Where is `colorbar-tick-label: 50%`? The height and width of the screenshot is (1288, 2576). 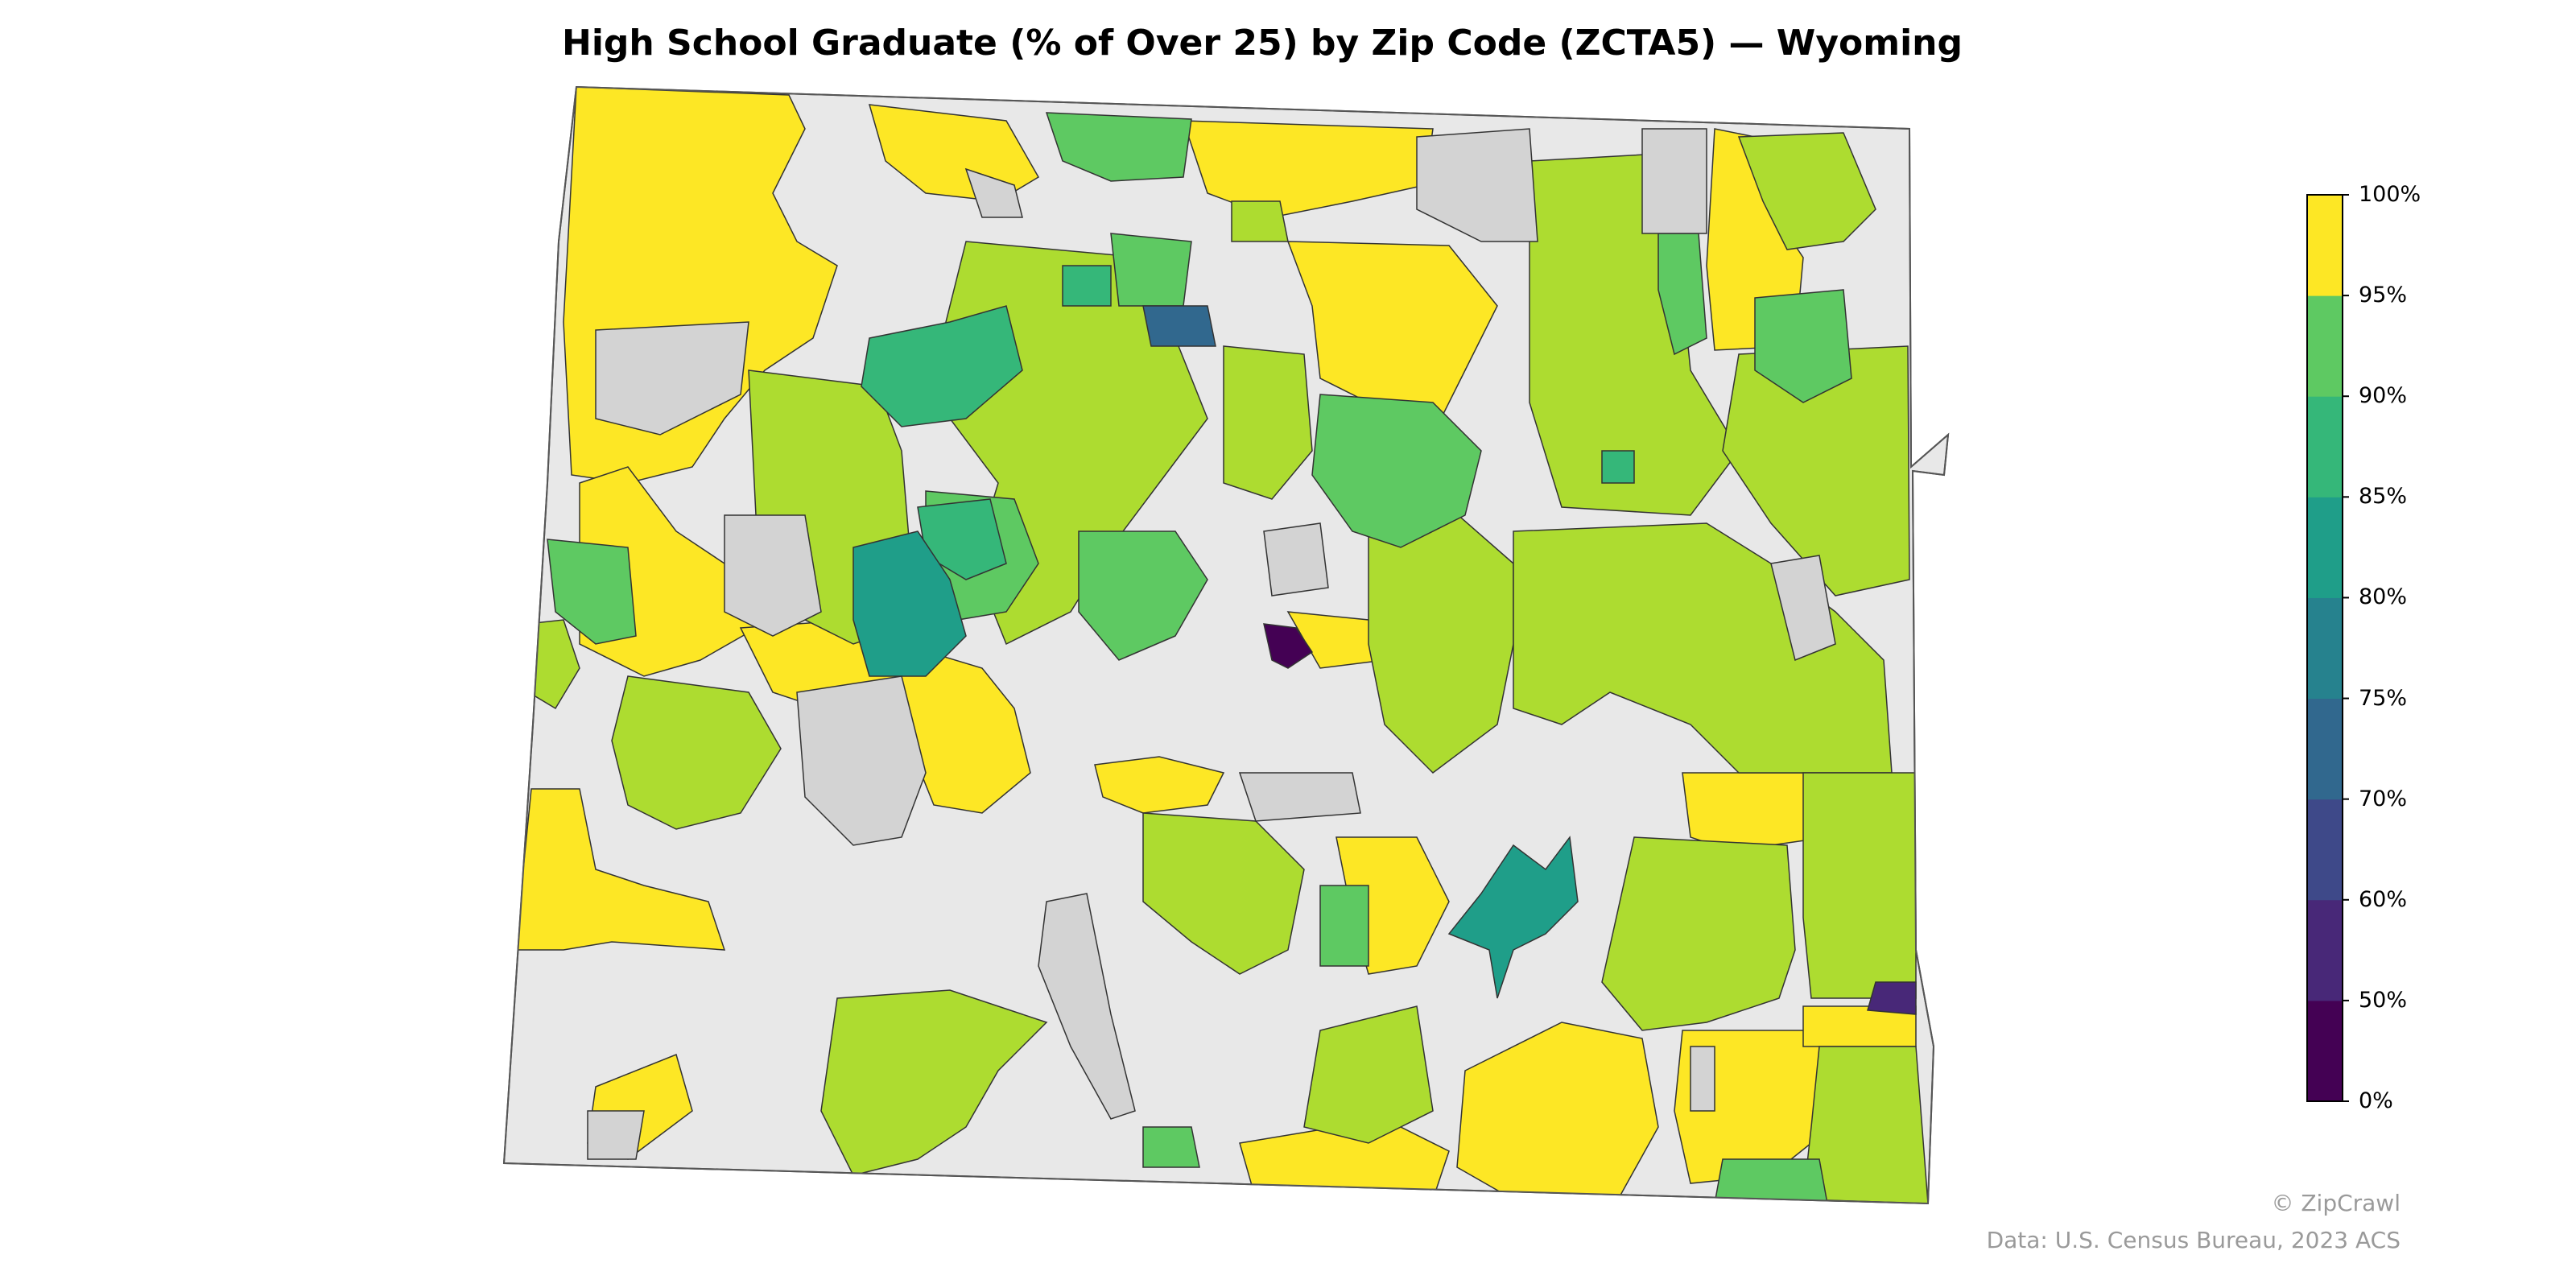
colorbar-tick-label: 50% is located at coordinates (2383, 1000).